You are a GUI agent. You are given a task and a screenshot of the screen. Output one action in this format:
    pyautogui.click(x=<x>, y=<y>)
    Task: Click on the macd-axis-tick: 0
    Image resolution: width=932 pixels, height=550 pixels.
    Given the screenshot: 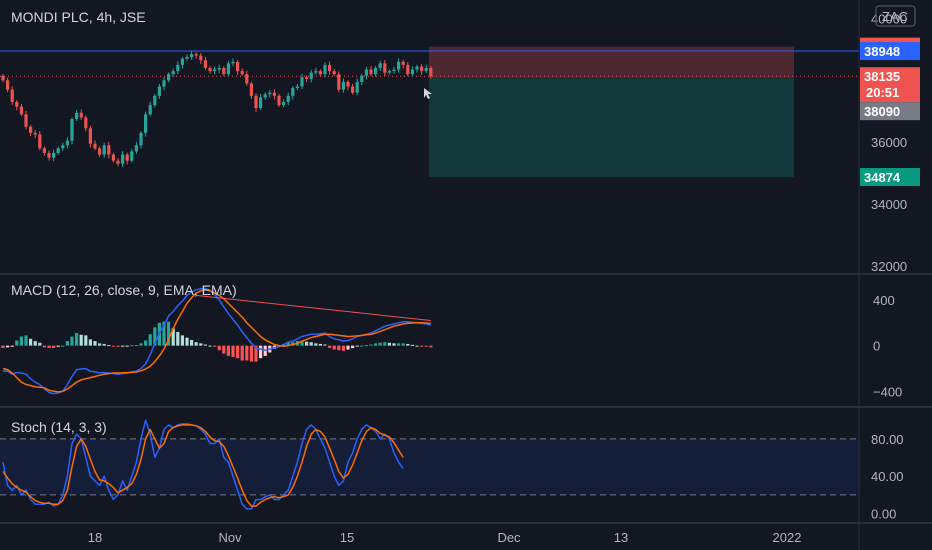 What is the action you would take?
    pyautogui.click(x=876, y=346)
    